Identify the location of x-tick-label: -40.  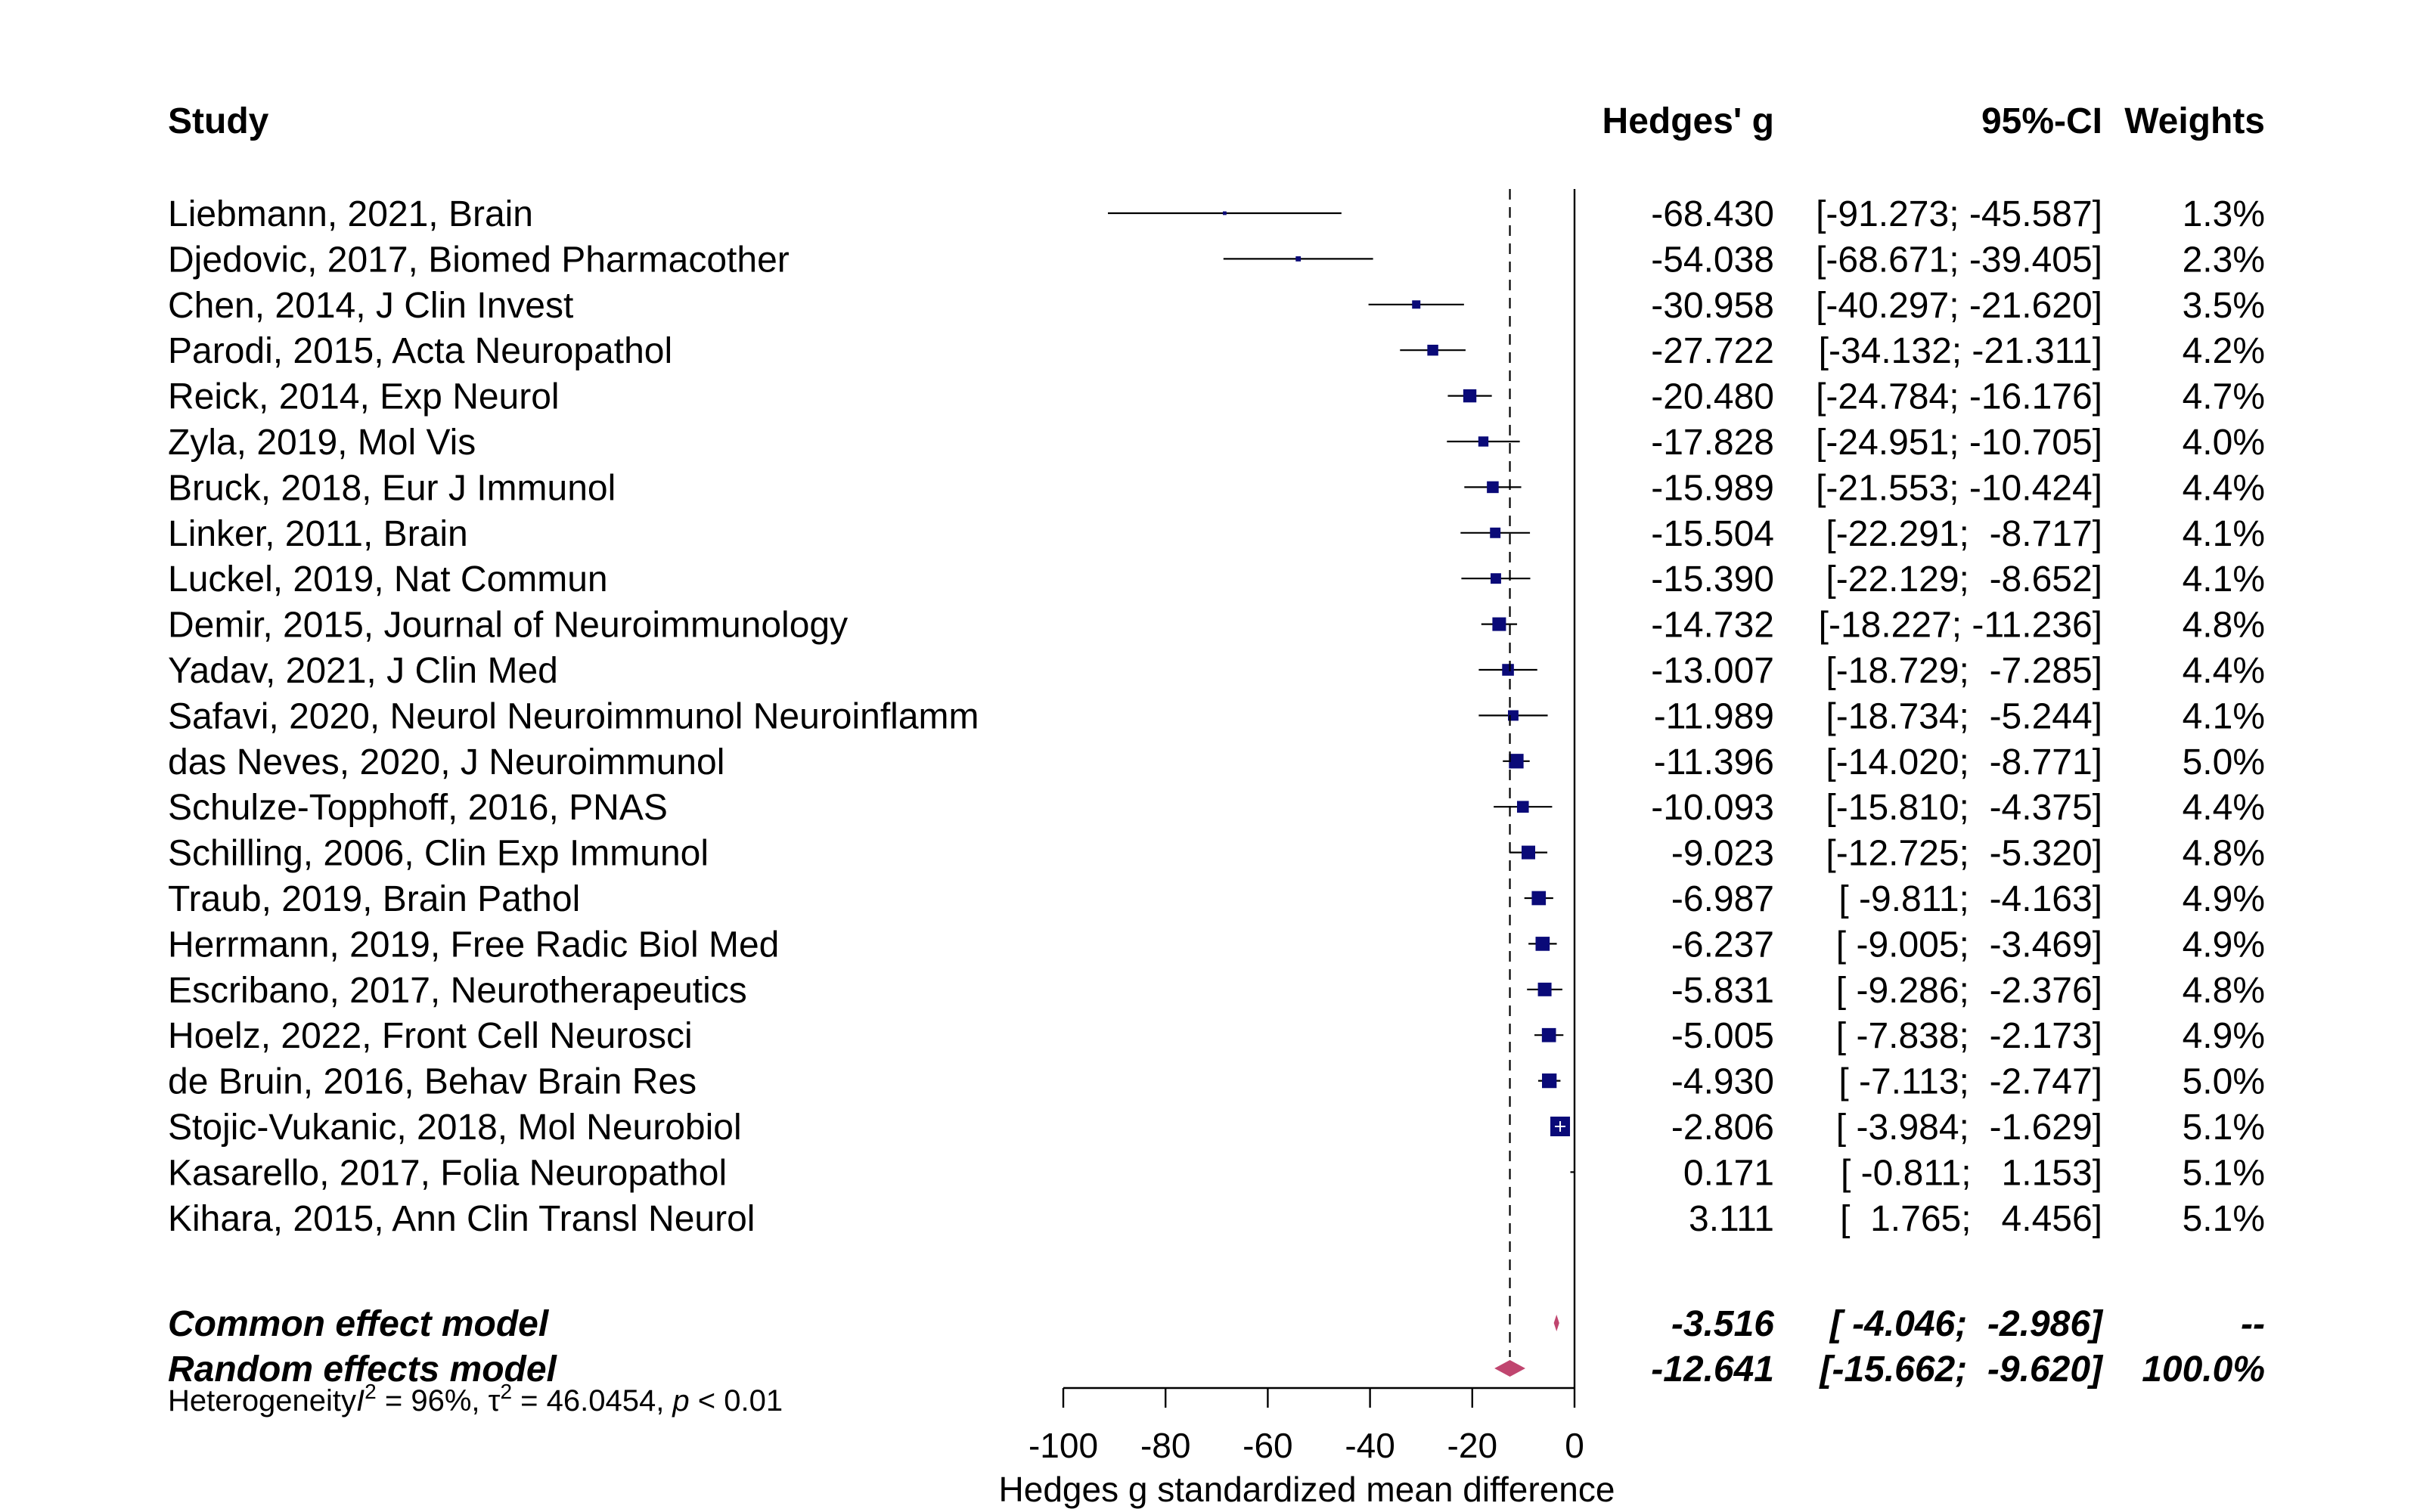
(1370, 1446).